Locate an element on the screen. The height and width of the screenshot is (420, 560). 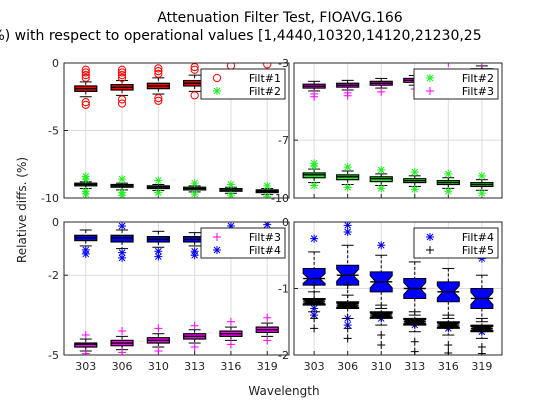
box-group is located at coordinates (398, 288).